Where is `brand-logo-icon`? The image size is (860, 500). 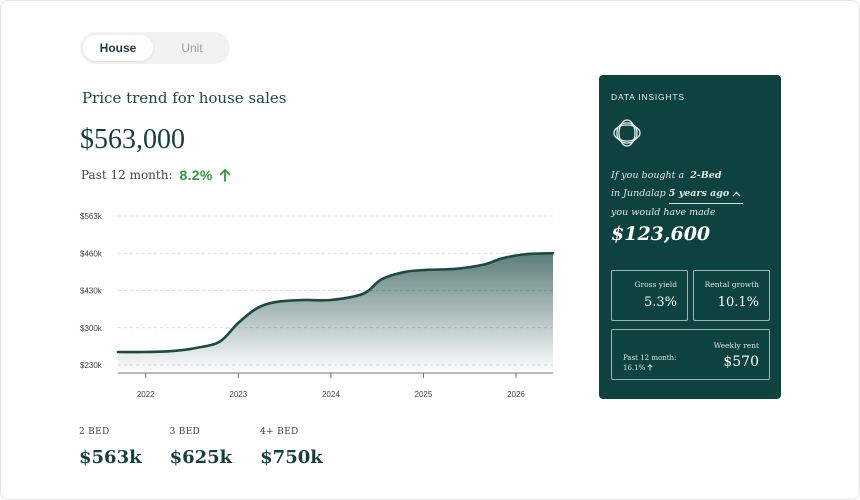
brand-logo-icon is located at coordinates (627, 133).